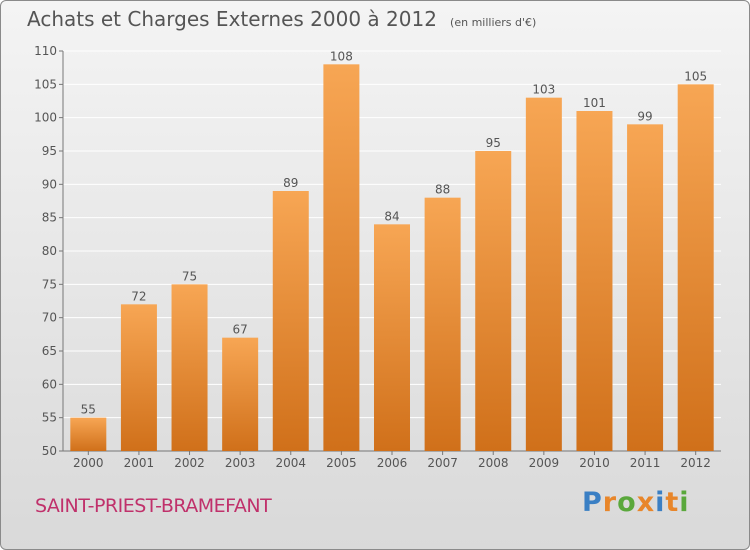 The height and width of the screenshot is (550, 750). I want to click on y-tick-label: 95, so click(49, 151).